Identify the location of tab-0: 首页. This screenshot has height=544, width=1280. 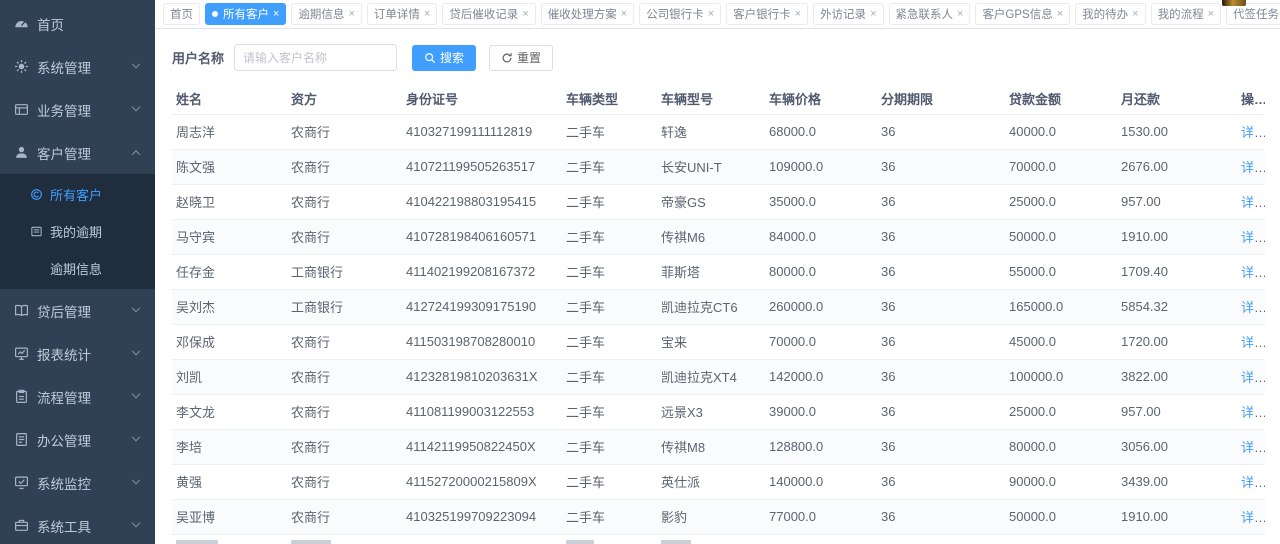
(181, 14).